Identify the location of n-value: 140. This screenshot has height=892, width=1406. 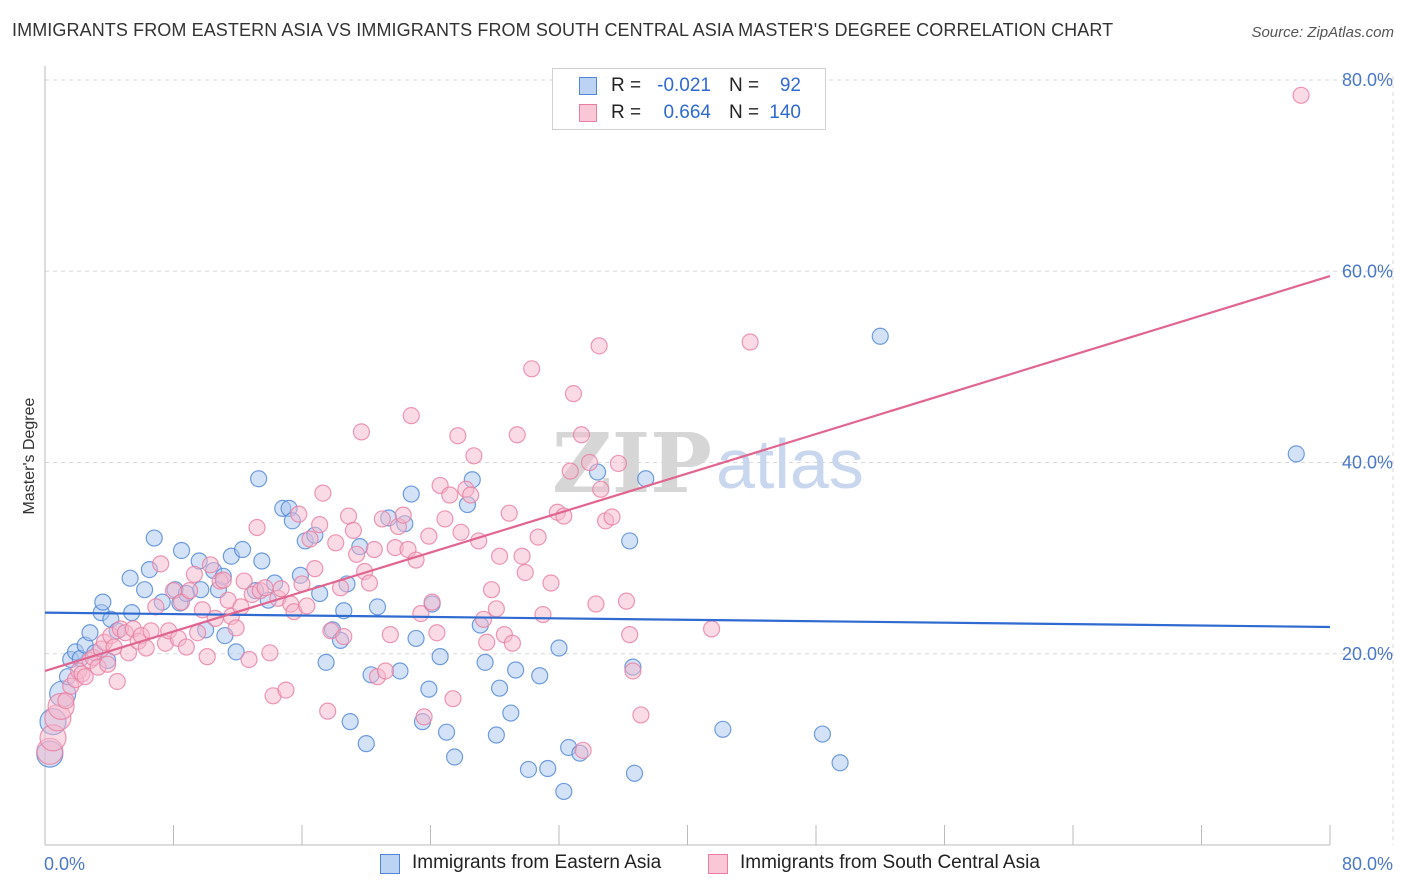
(785, 112).